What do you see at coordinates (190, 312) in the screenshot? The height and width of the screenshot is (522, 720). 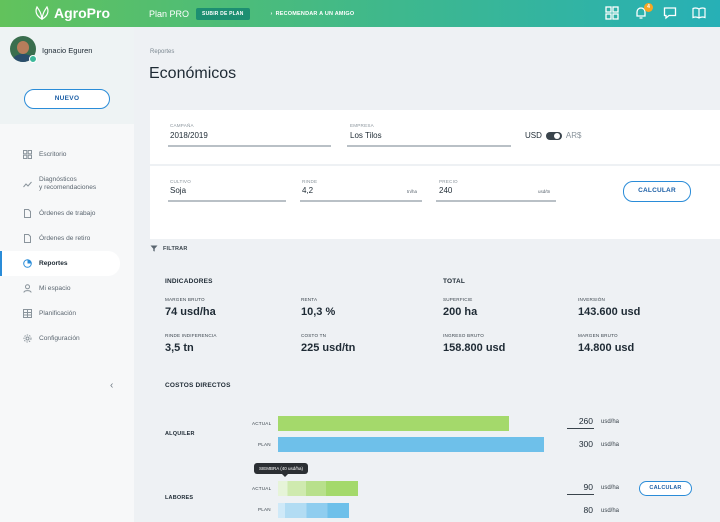 I see `indicator-value: 74 usd/ha` at bounding box center [190, 312].